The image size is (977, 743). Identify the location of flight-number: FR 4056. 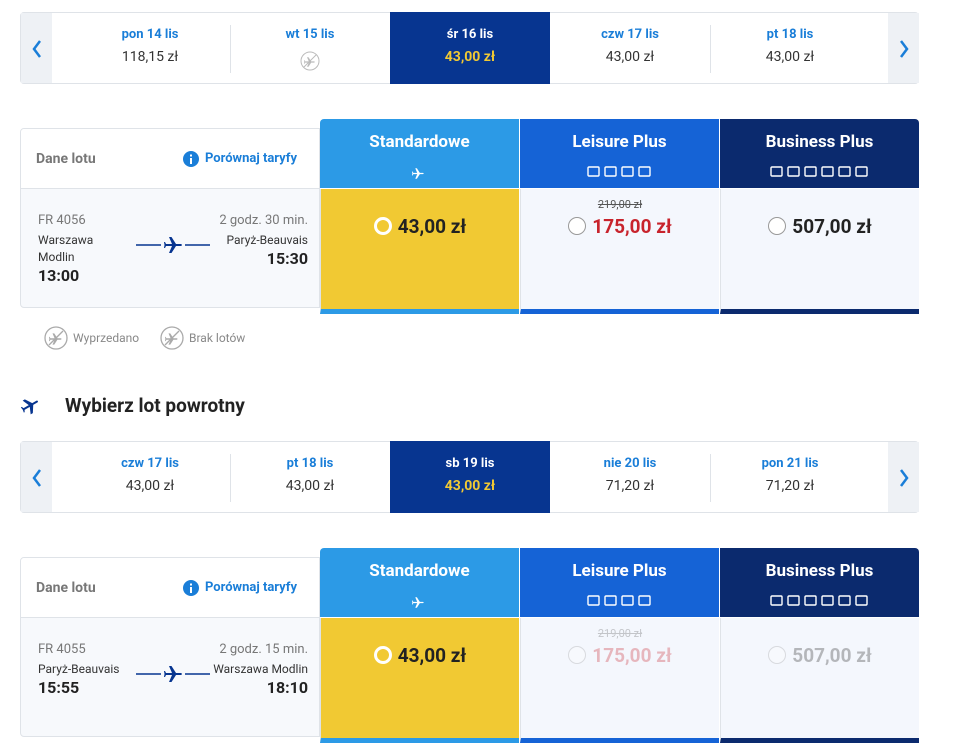
(62, 220).